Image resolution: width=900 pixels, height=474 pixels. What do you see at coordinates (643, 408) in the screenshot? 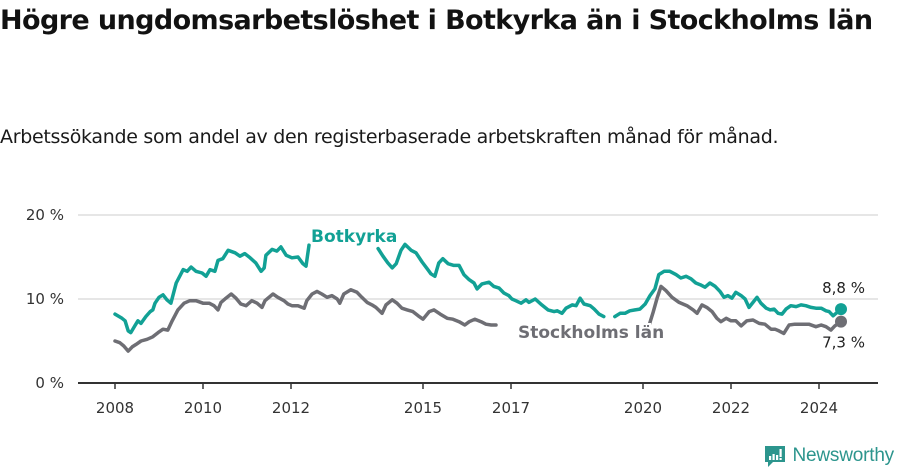
I see `x-tick-label: 2020` at bounding box center [643, 408].